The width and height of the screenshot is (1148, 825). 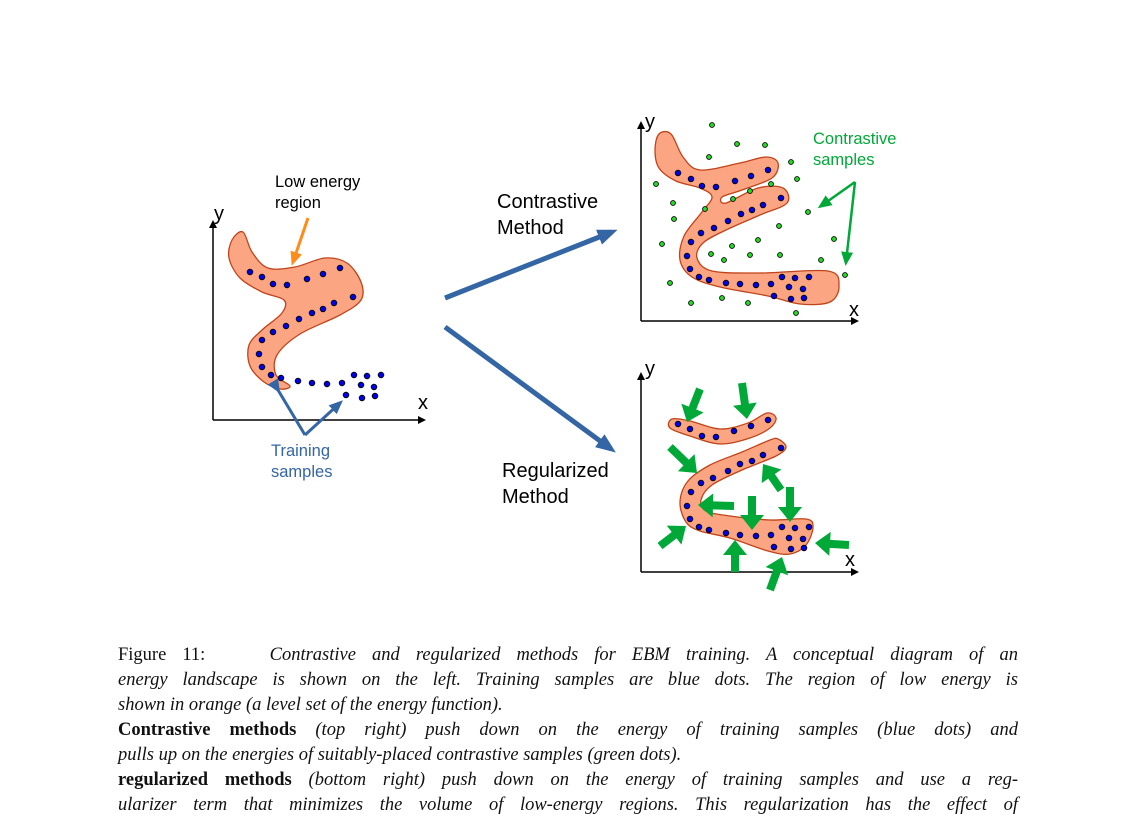 I want to click on contrastive-panel: y x Contrastive samples, so click(x=766, y=218).